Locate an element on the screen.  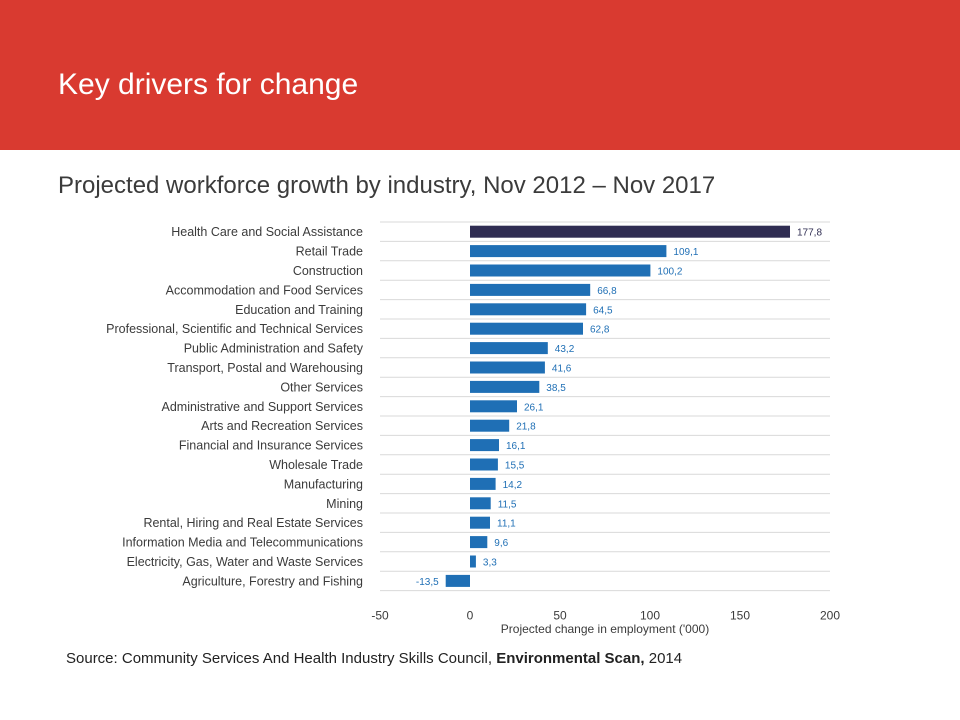
category-label: Financial and Insurance Services is located at coordinates (271, 446).